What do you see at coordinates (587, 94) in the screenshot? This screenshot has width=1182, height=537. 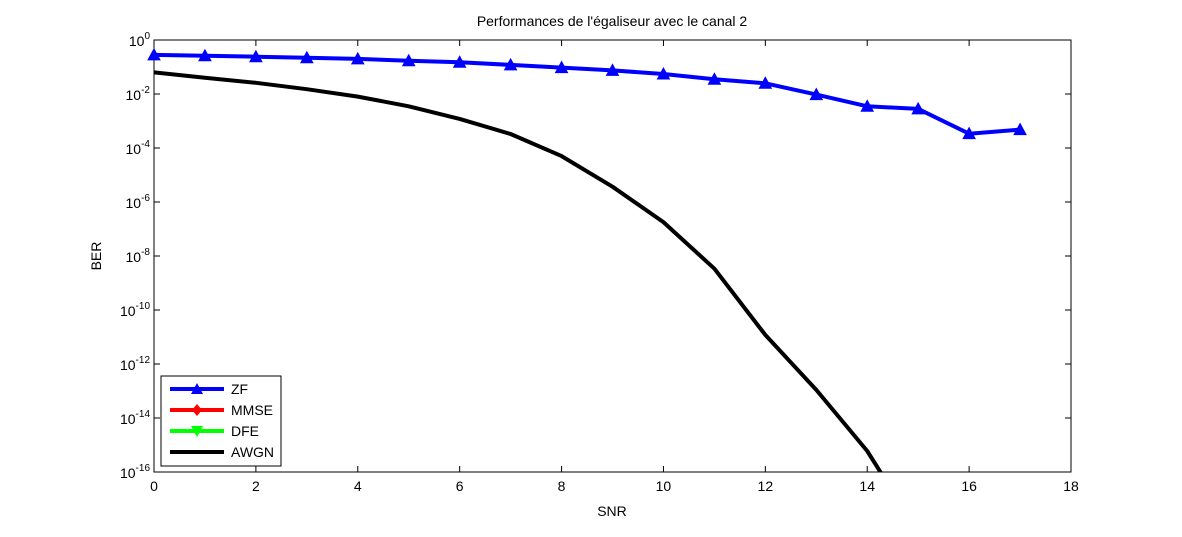 I see `series-line-zf` at bounding box center [587, 94].